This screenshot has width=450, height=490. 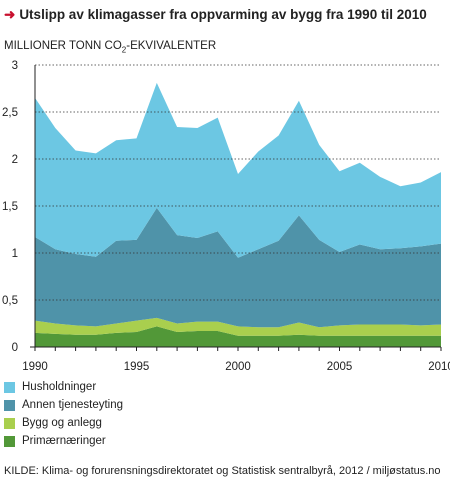 I want to click on y-tick-label: 2, so click(x=15, y=160).